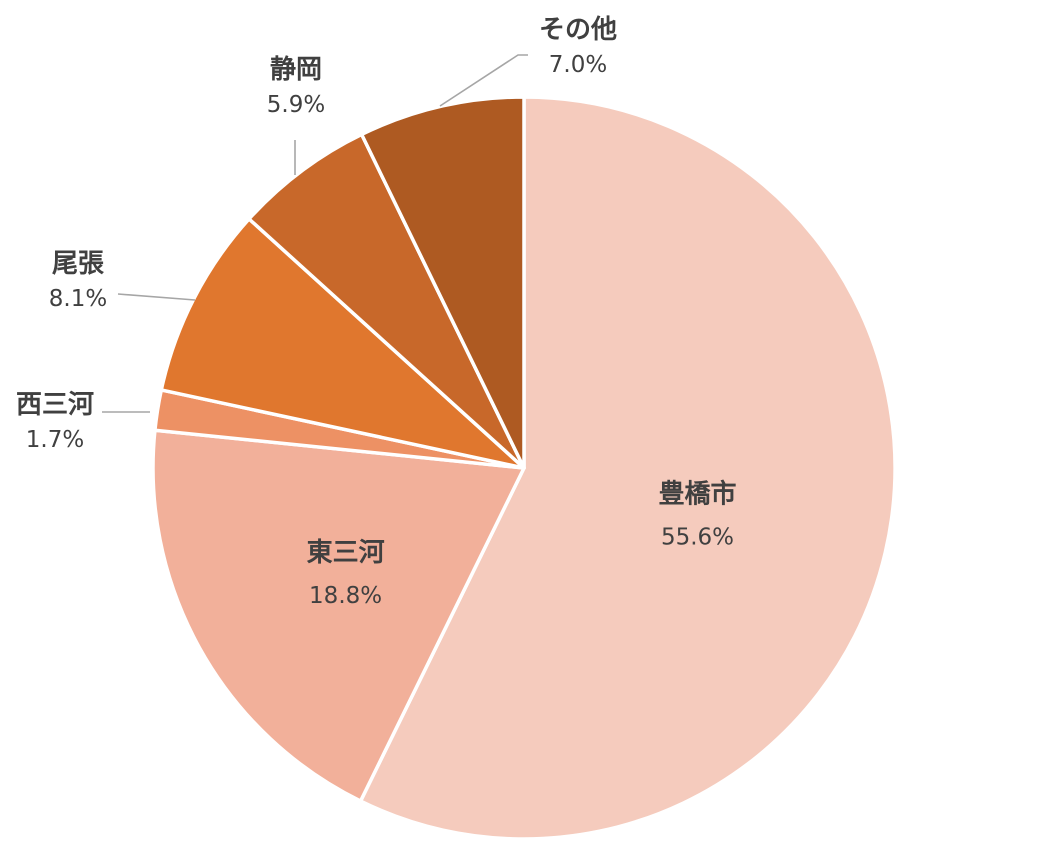  What do you see at coordinates (296, 69) in the screenshot?
I see `slice-label-4: 静岡` at bounding box center [296, 69].